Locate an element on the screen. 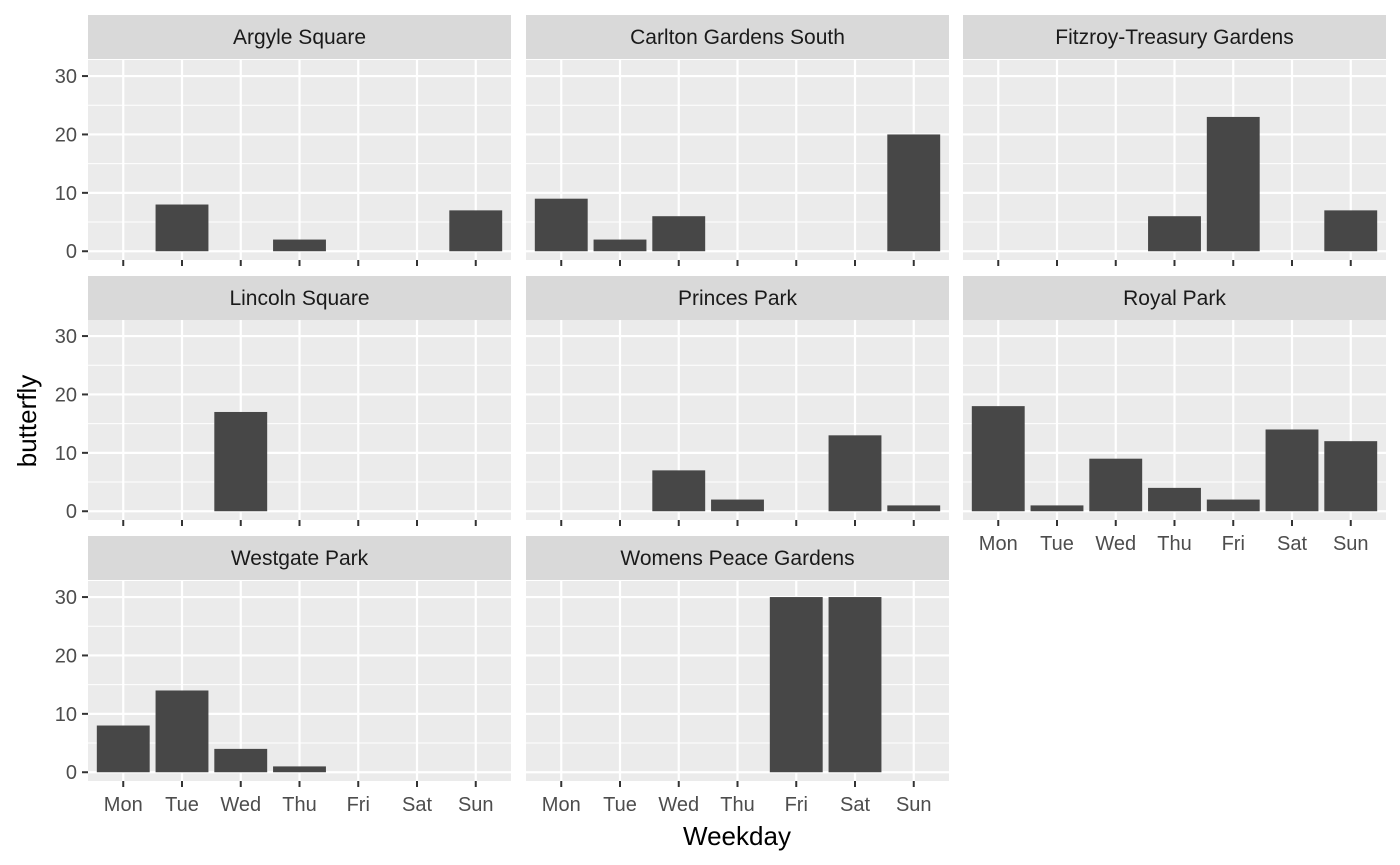 This screenshot has height=865, width=1400. facet-title: Womens Peace Gardens is located at coordinates (737, 558).